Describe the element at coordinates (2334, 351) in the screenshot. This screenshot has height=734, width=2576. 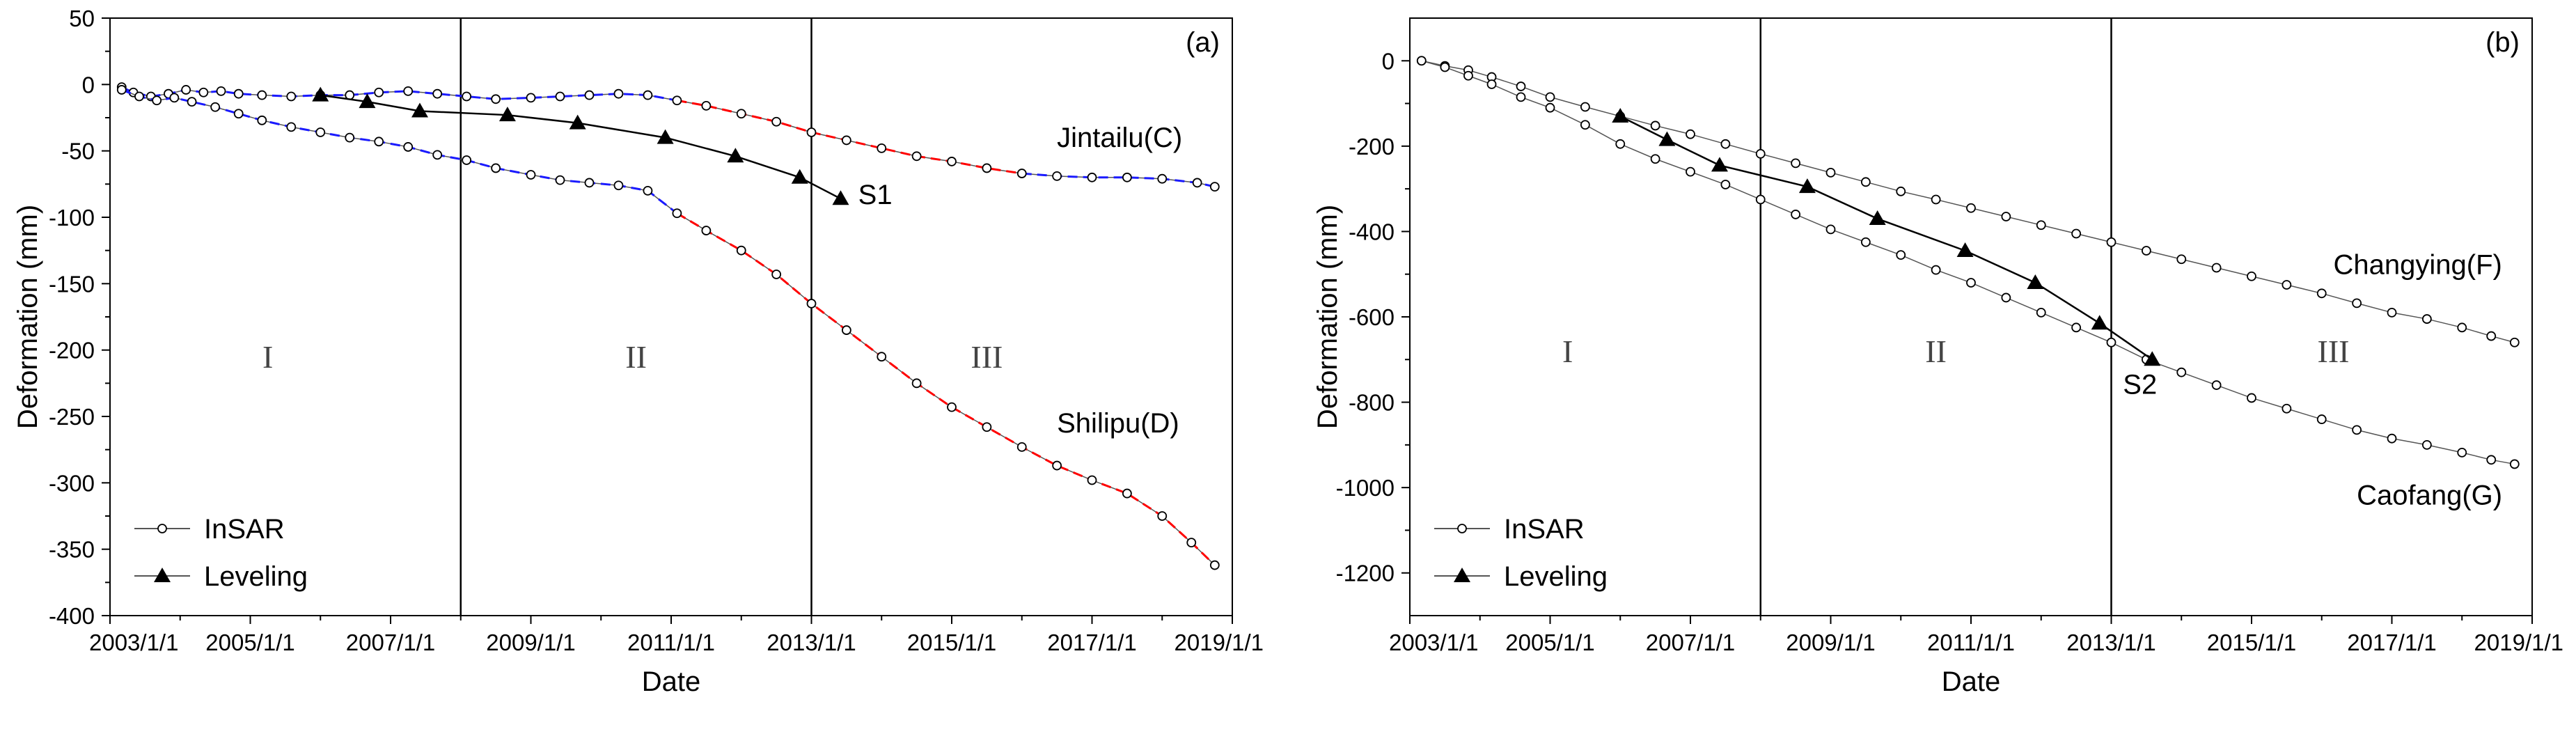
I see `period-label: III` at that location.